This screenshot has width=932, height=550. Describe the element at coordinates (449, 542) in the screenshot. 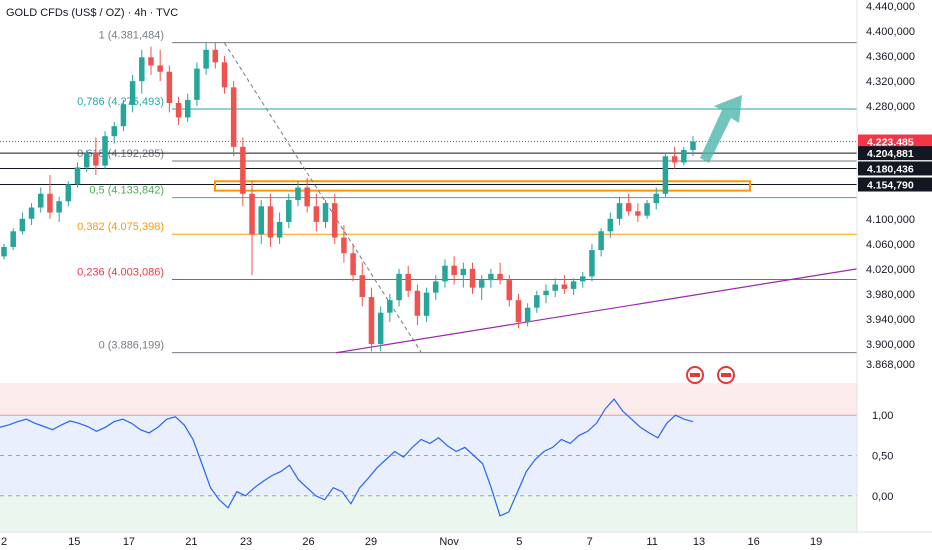

I see `time-axis-label: Nov` at that location.